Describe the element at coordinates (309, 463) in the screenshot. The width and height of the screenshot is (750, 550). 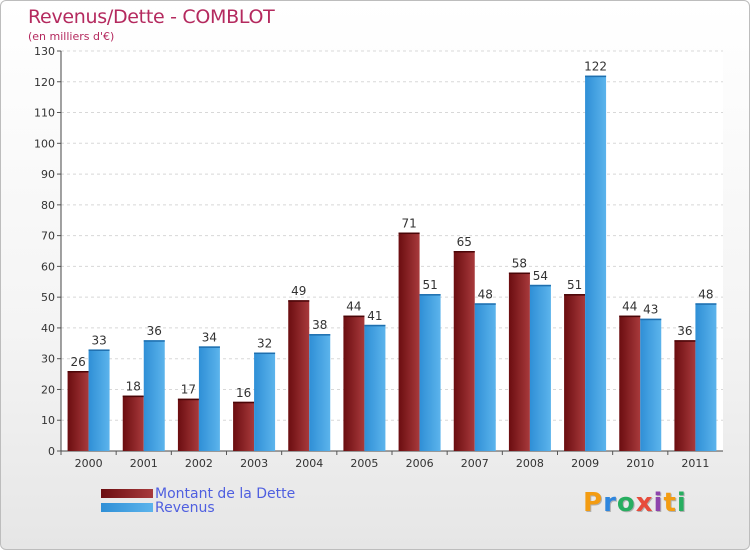
I see `x-tick-label: 2004` at that location.